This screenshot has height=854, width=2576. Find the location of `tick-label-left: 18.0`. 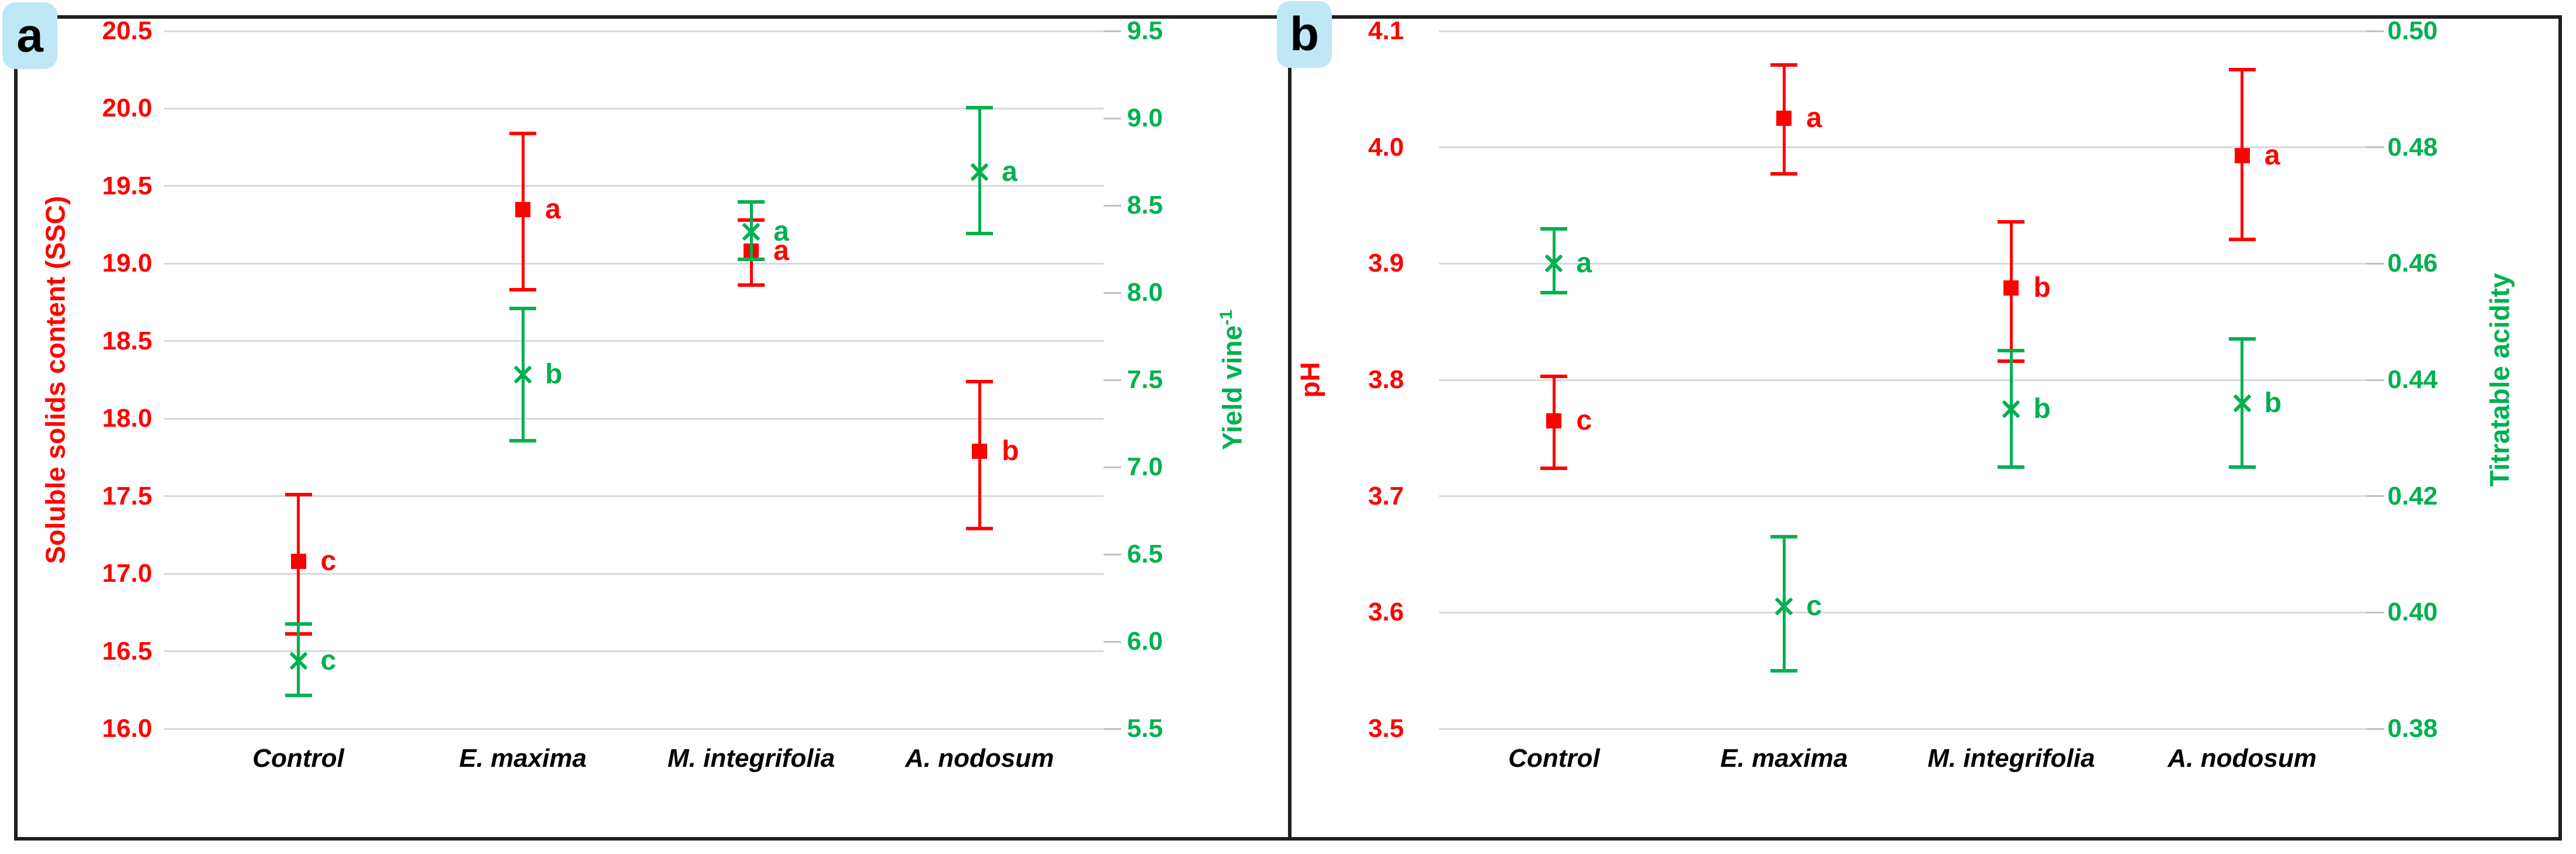

tick-label-left: 18.0 is located at coordinates (127, 419).